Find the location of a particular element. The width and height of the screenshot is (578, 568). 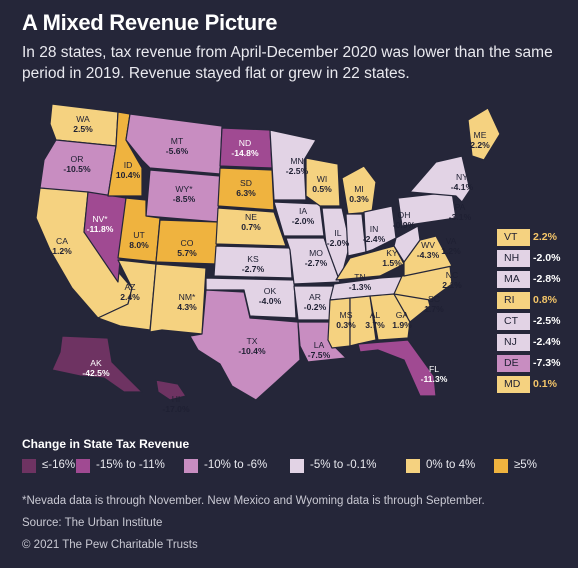

ne-abbr: CT is located at coordinates (511, 321).